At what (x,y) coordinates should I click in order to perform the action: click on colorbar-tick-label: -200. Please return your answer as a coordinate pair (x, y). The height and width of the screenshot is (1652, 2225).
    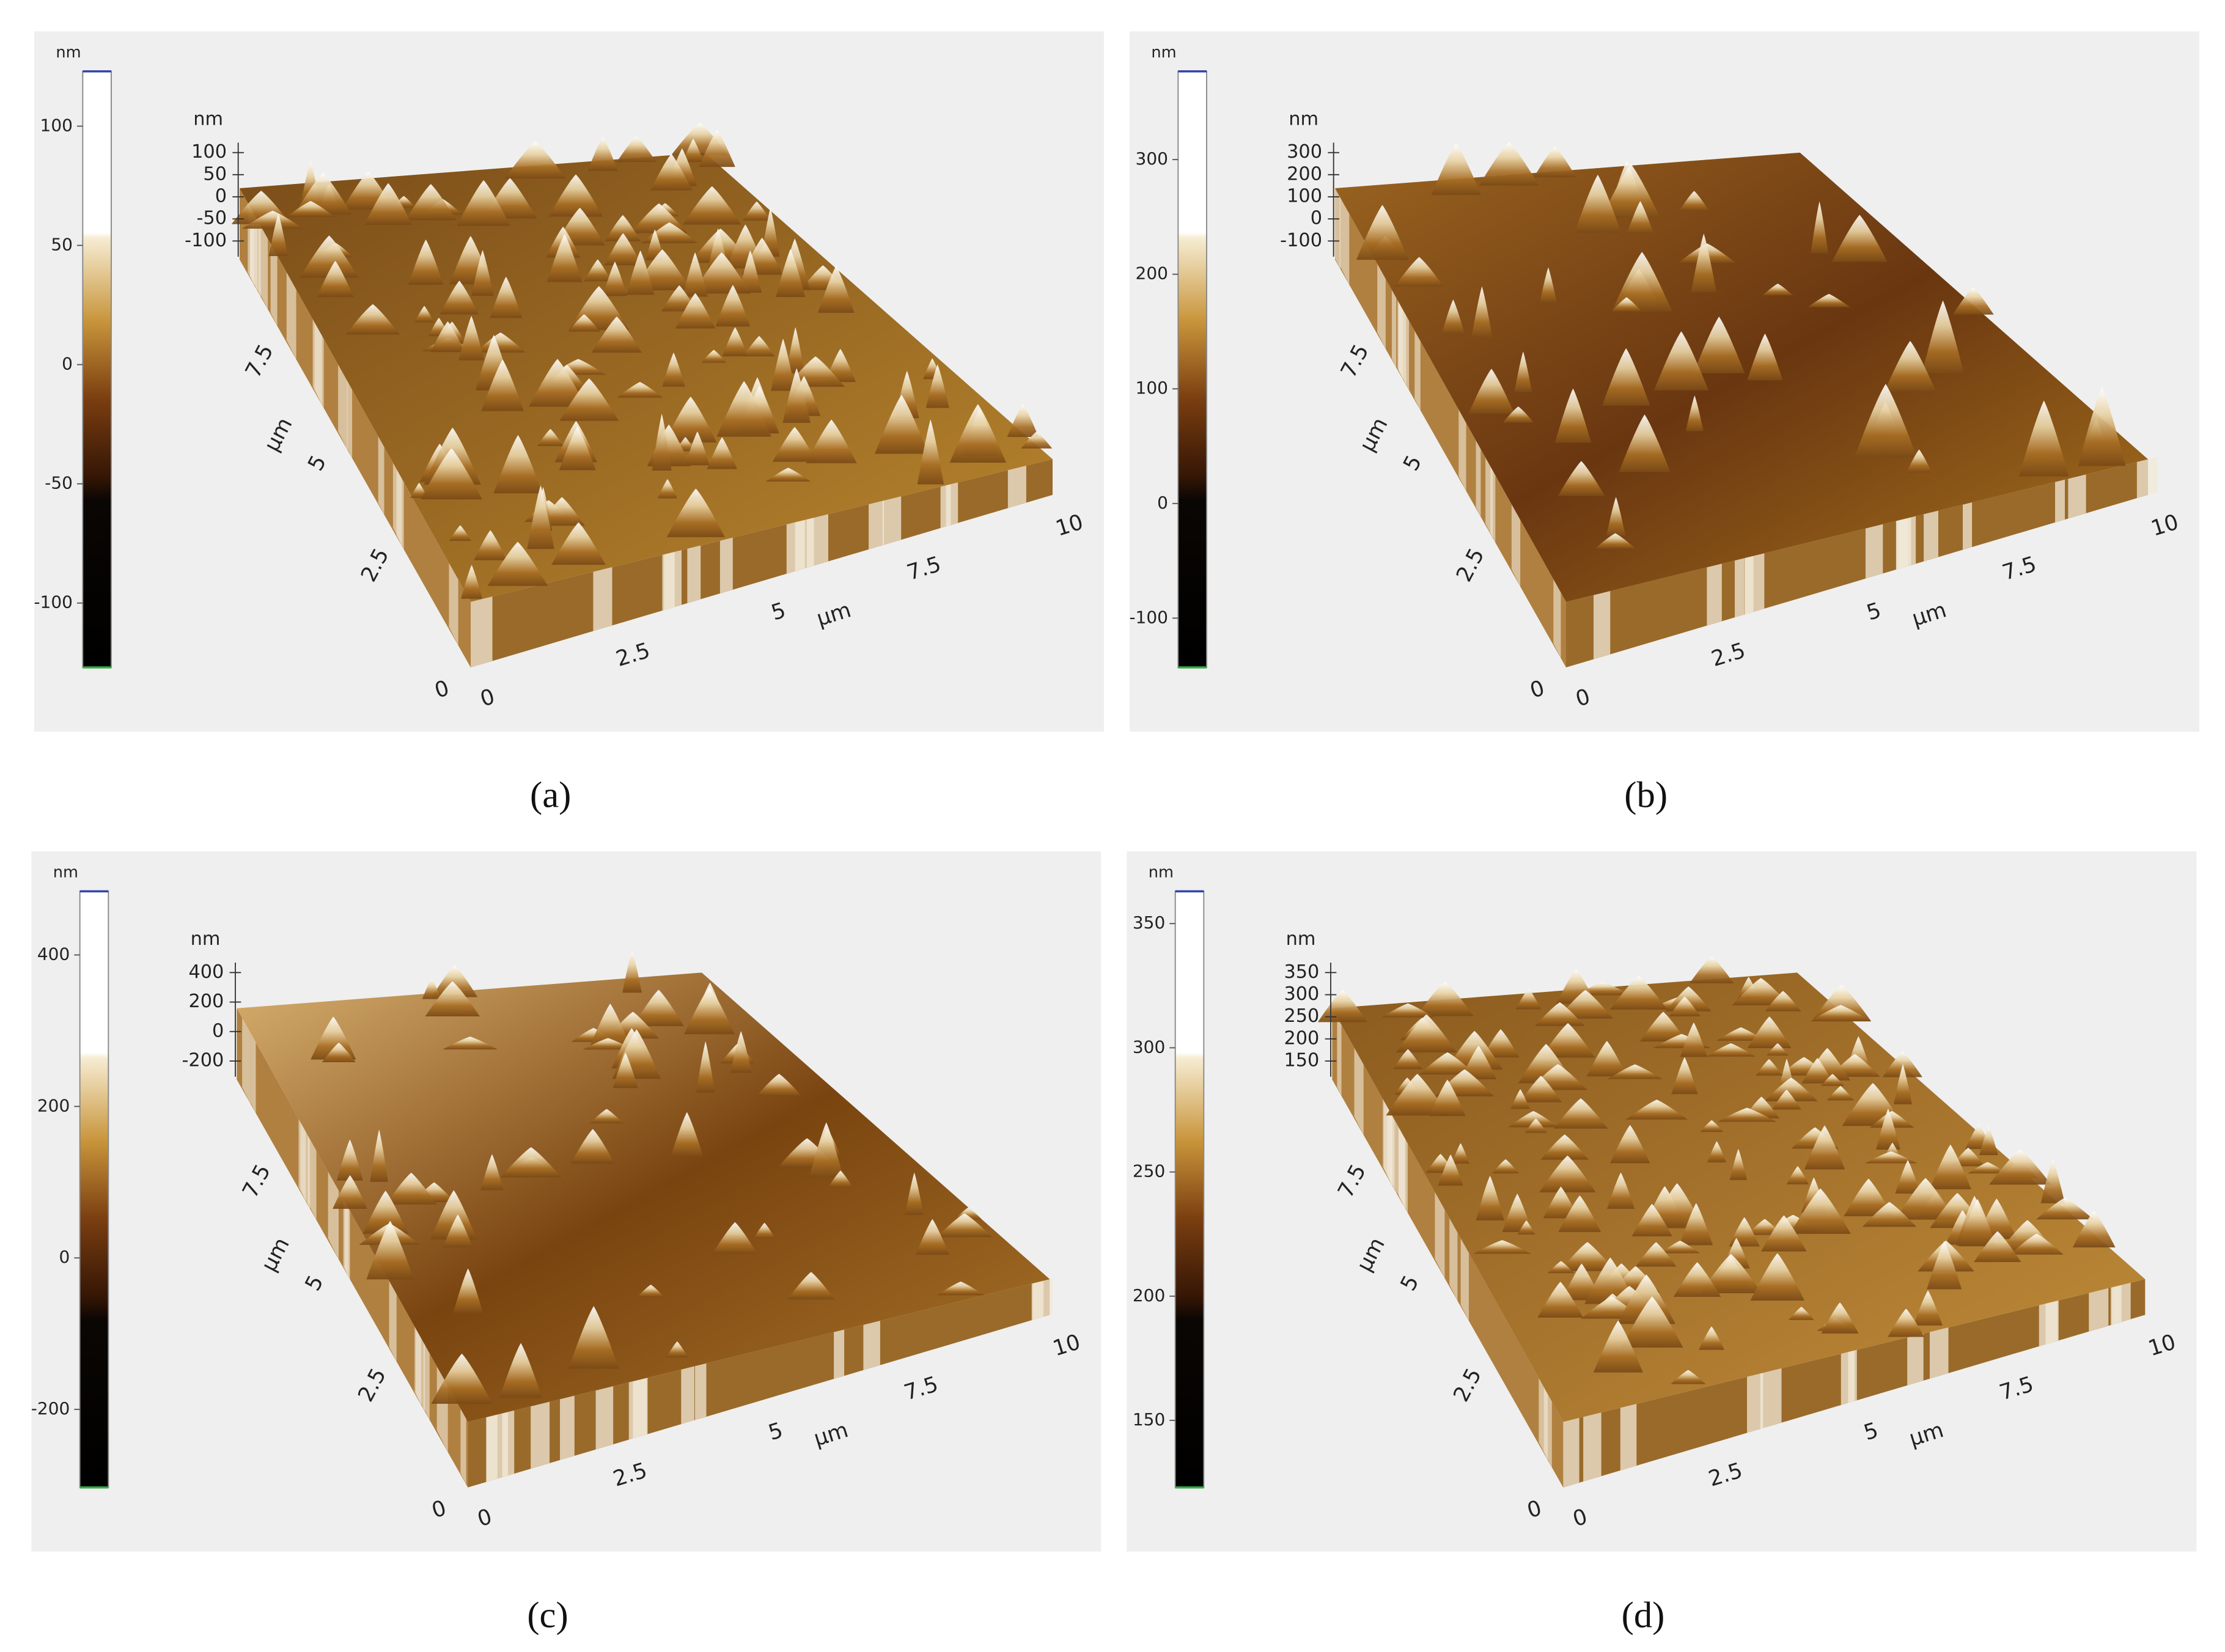
    Looking at the image, I should click on (51, 1408).